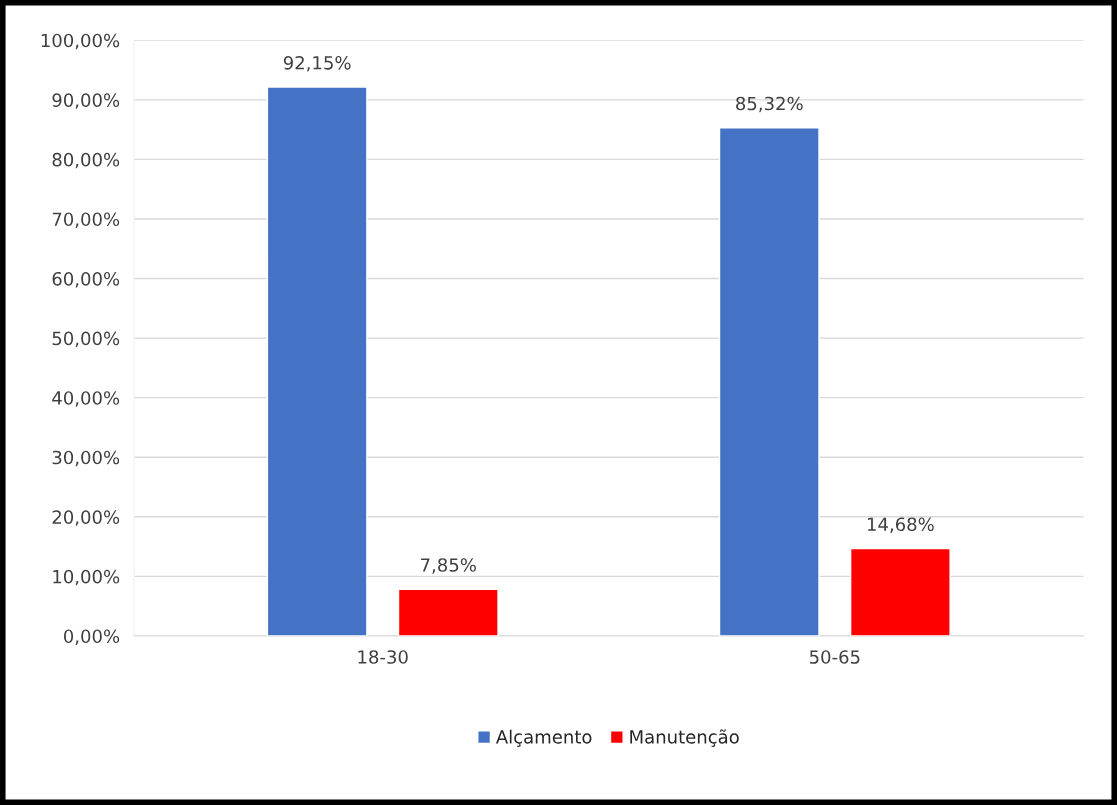 The height and width of the screenshot is (805, 1117). What do you see at coordinates (543, 738) in the screenshot?
I see `legend-label: Alçamento` at bounding box center [543, 738].